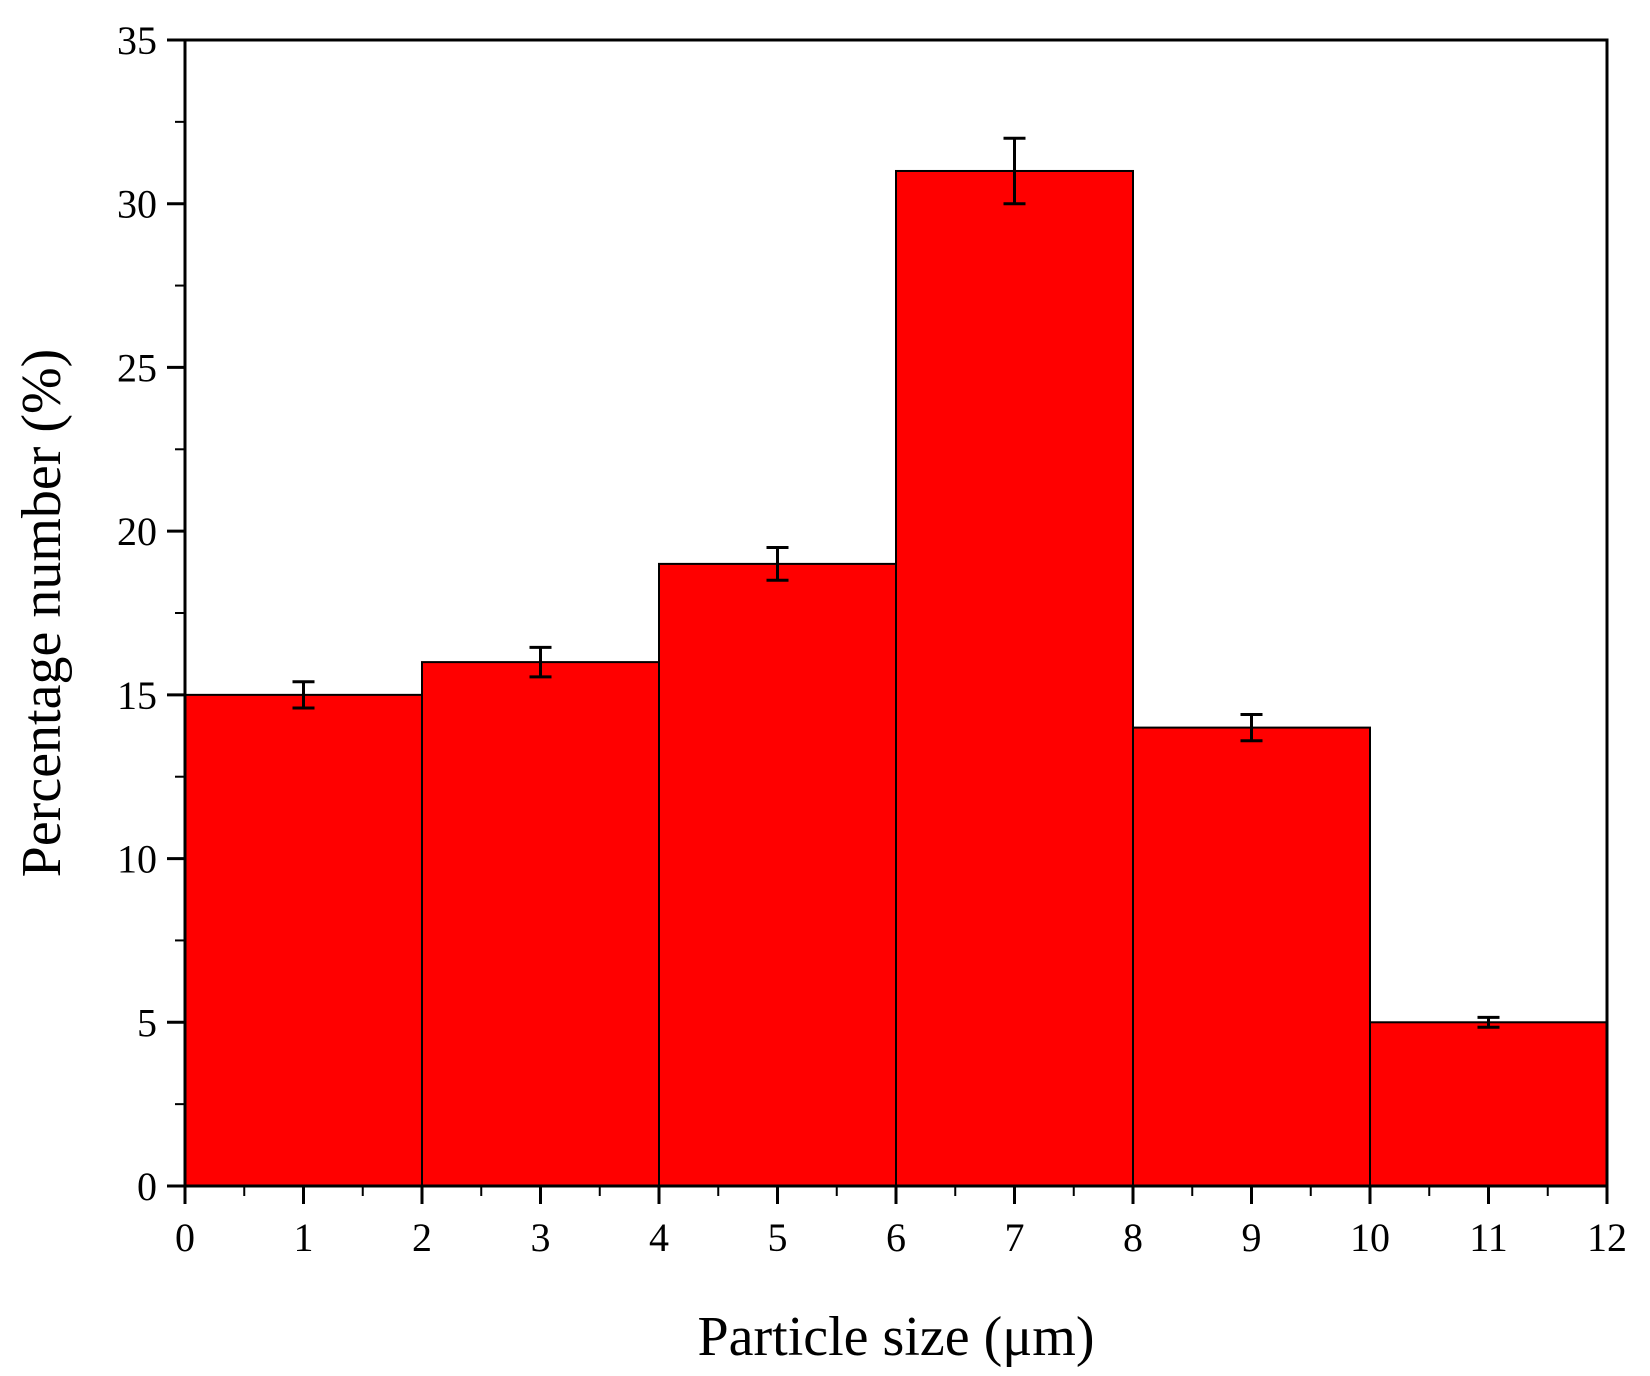 This screenshot has width=1650, height=1376. I want to click on y-tick-label: 10, so click(137, 859).